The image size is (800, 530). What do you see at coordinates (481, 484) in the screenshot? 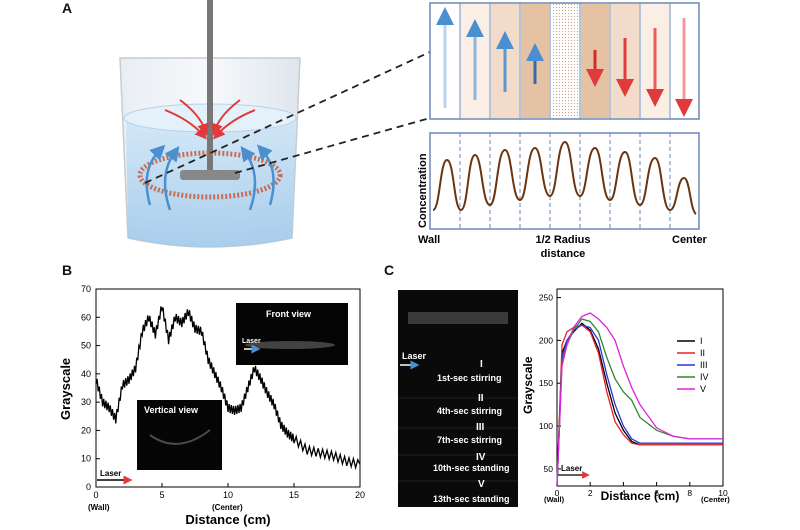
I see `frame-5-roman: V` at bounding box center [481, 484].